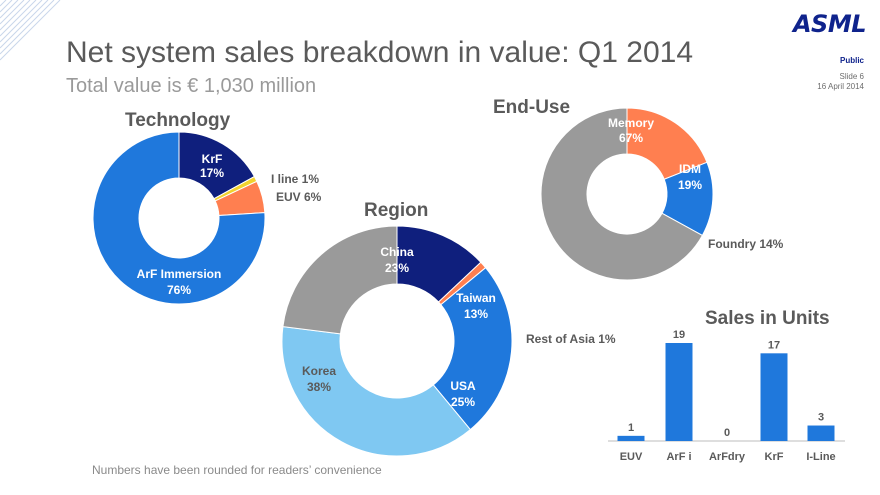 Image resolution: width=880 pixels, height=495 pixels. Describe the element at coordinates (631, 123) in the screenshot. I see `end-use-memory-name: Memory` at that location.